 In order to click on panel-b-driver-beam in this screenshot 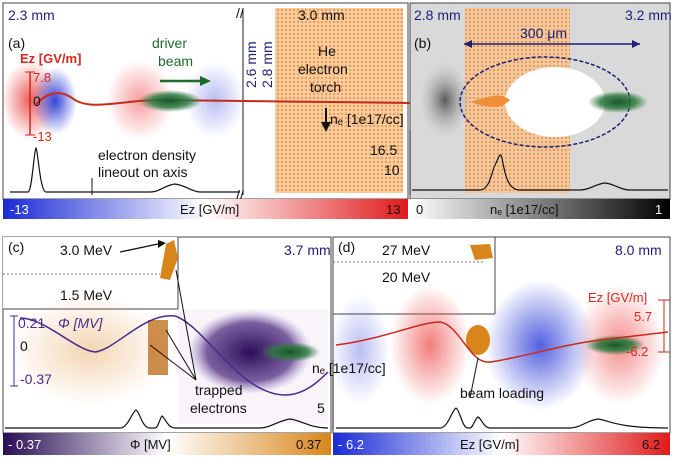, I will do `click(618, 102)`.